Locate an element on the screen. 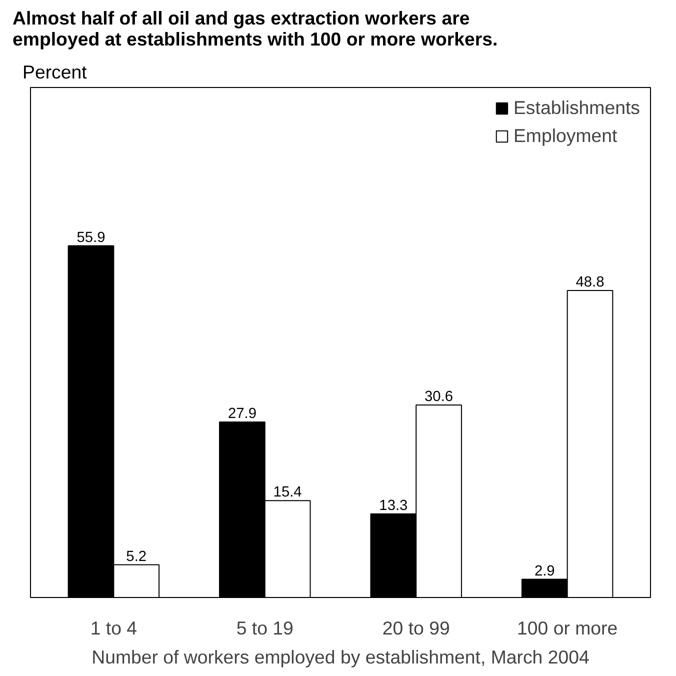  legend-label: Employment is located at coordinates (565, 136).